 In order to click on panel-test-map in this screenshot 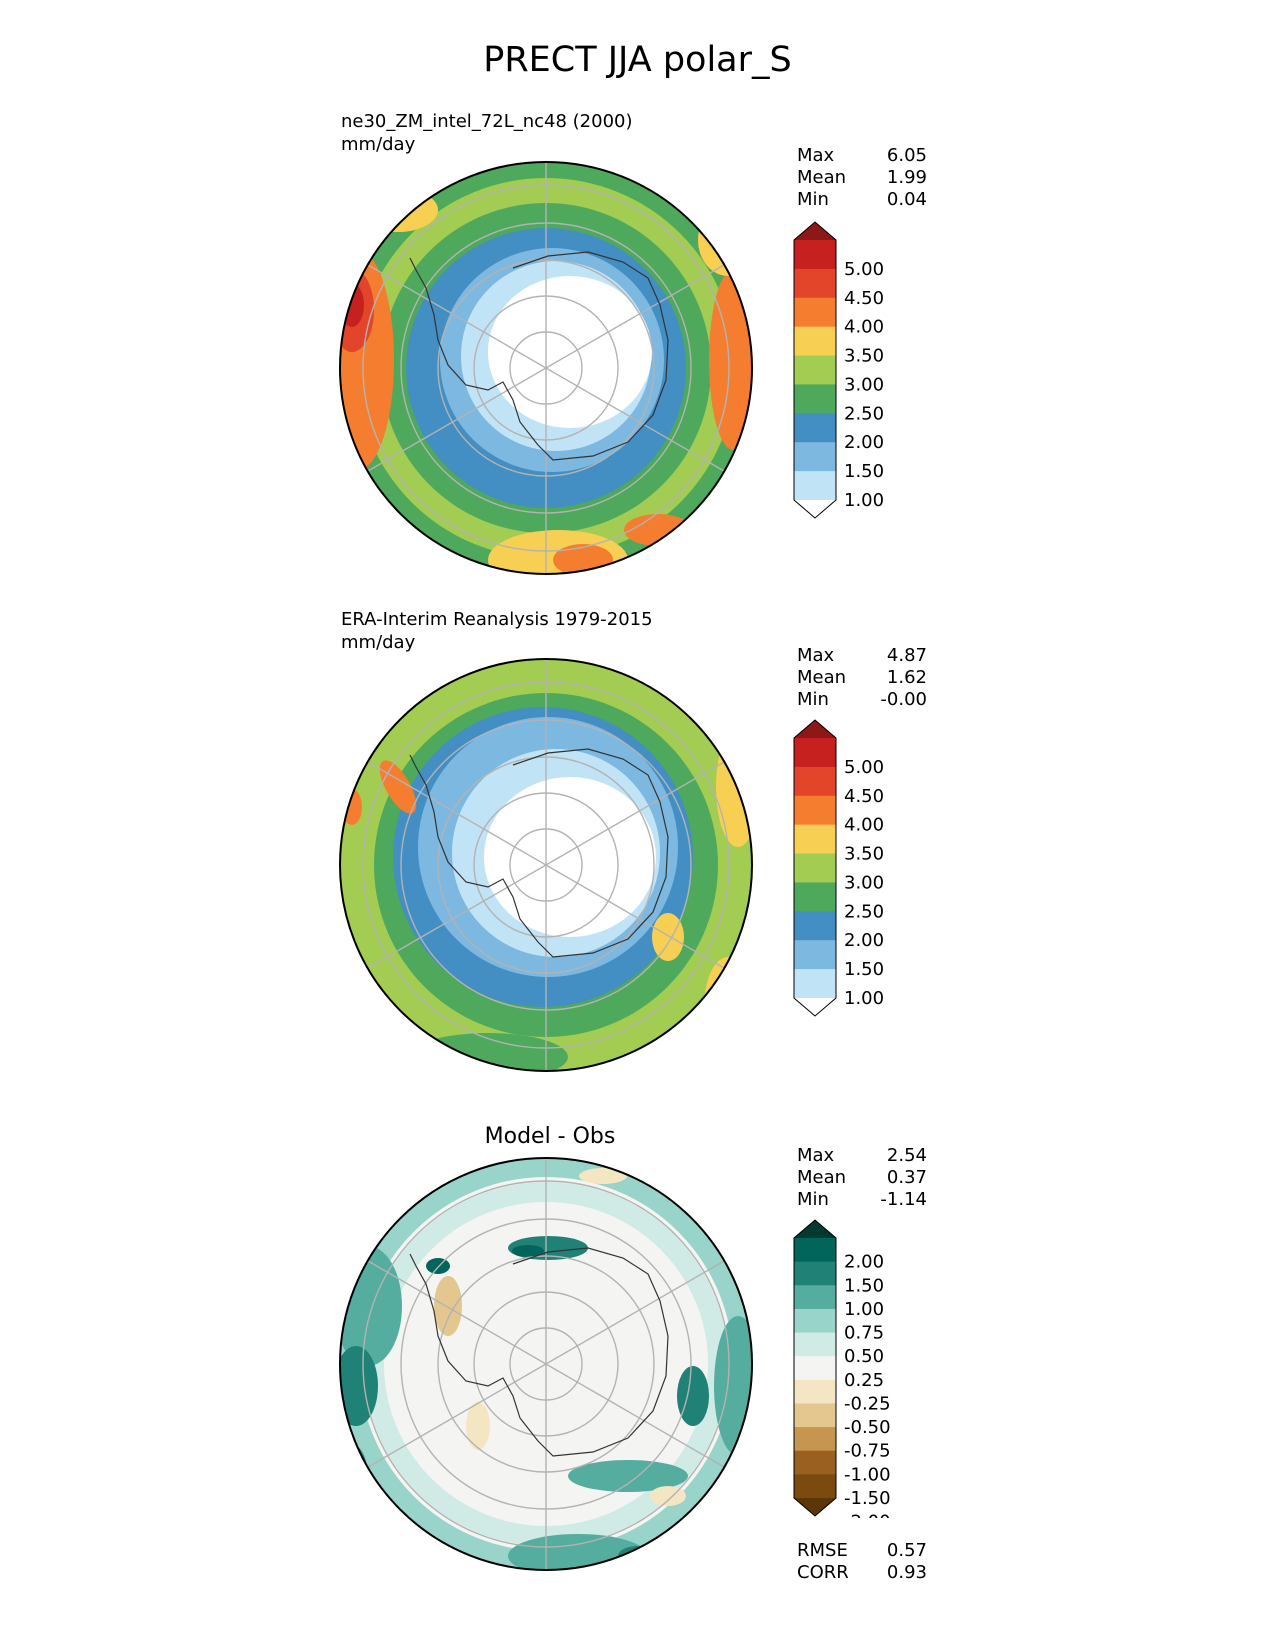, I will do `click(546, 368)`.